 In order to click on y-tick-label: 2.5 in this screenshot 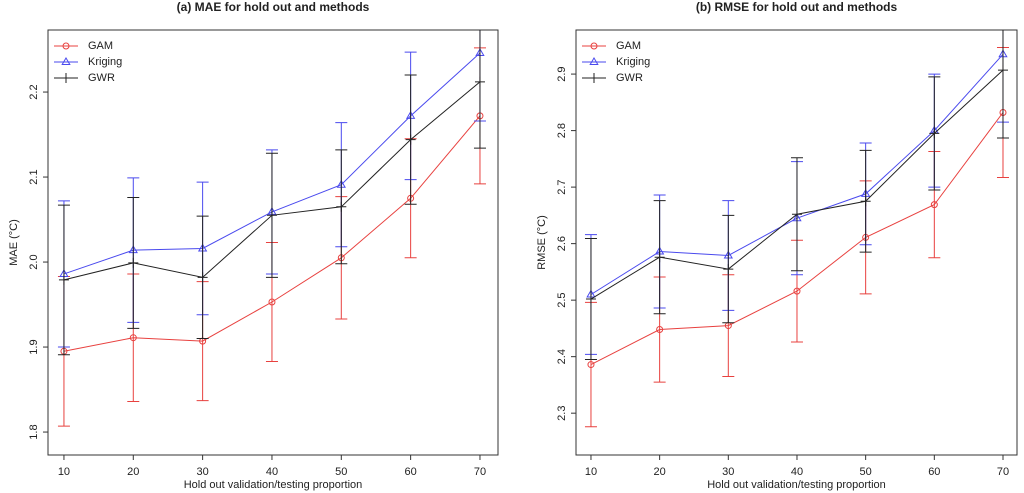, I will do `click(562, 299)`.